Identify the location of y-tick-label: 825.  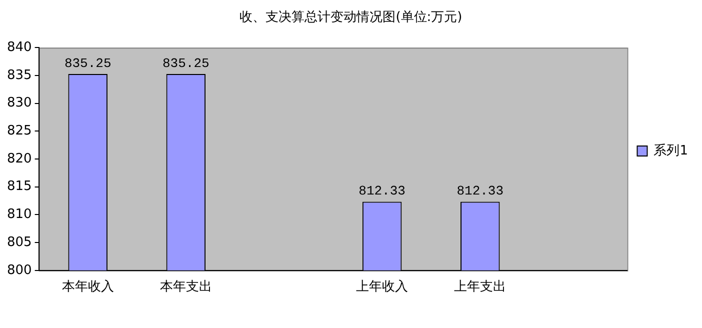
(19, 131).